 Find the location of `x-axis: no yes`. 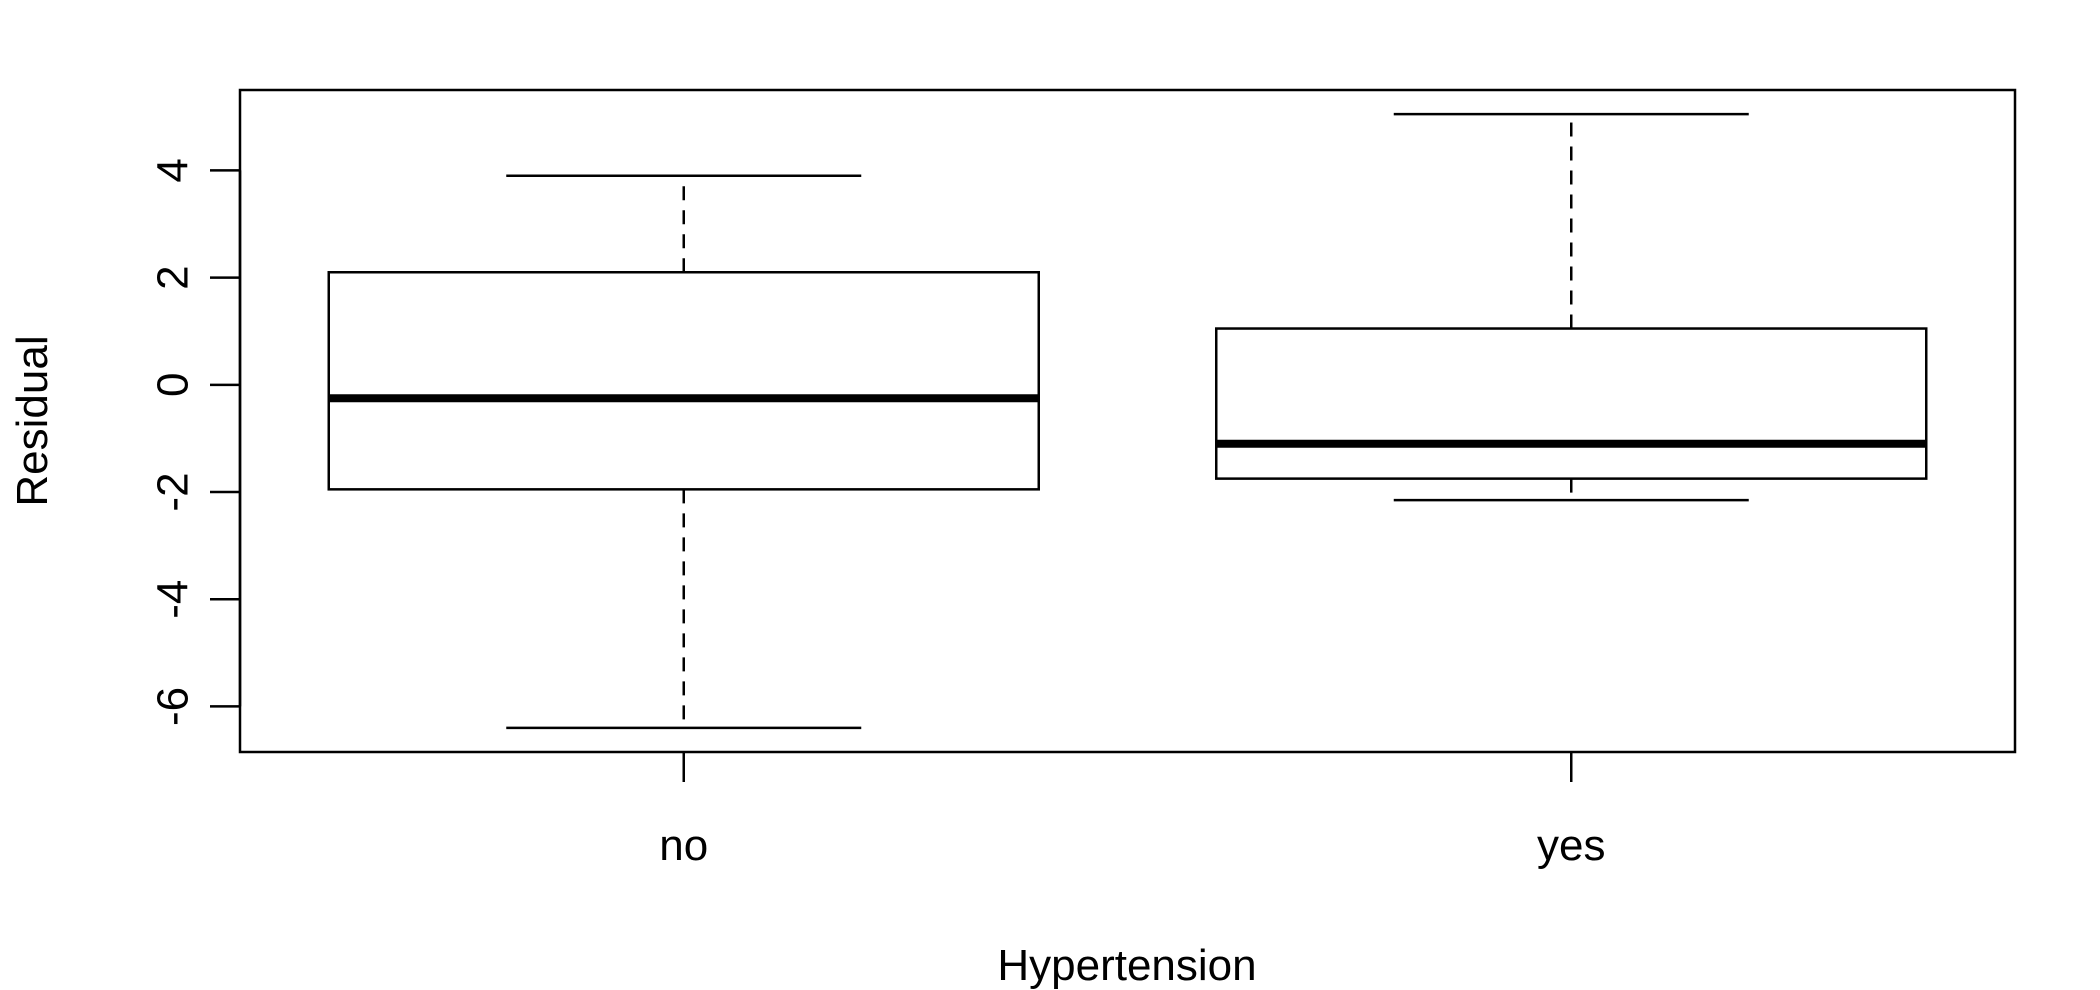

x-axis: no yes is located at coordinates (1132, 811).